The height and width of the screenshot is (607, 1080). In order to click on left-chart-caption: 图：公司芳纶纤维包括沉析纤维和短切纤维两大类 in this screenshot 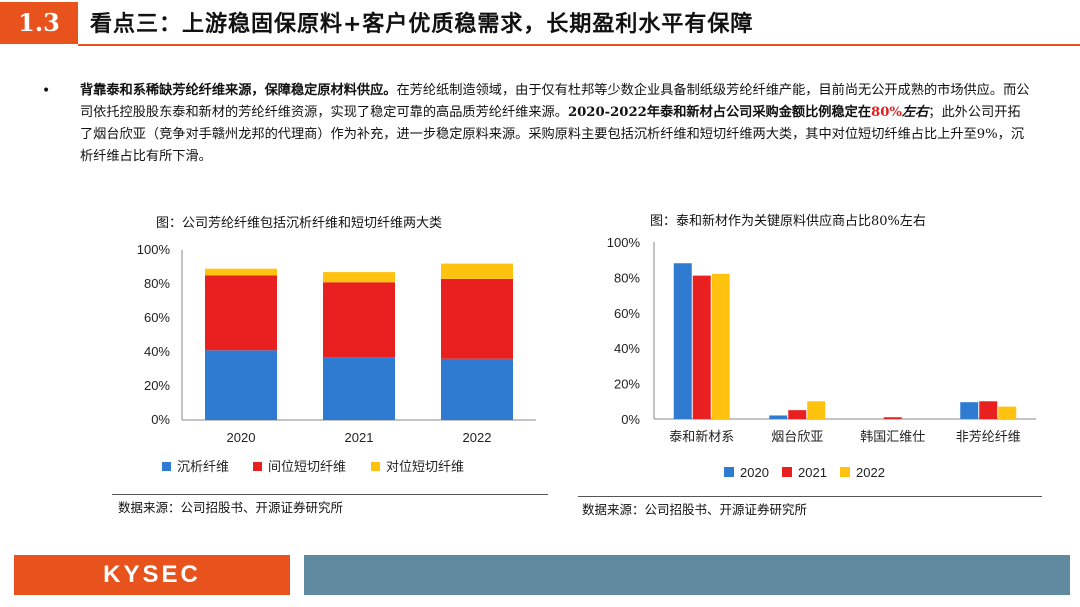, I will do `click(299, 223)`.